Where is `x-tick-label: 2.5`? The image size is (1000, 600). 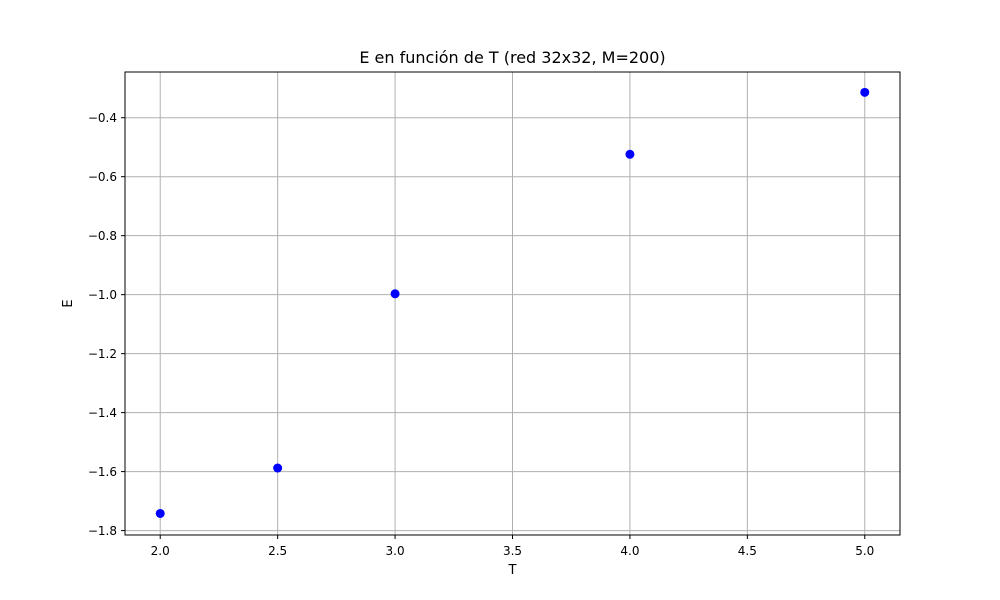
x-tick-label: 2.5 is located at coordinates (277, 551).